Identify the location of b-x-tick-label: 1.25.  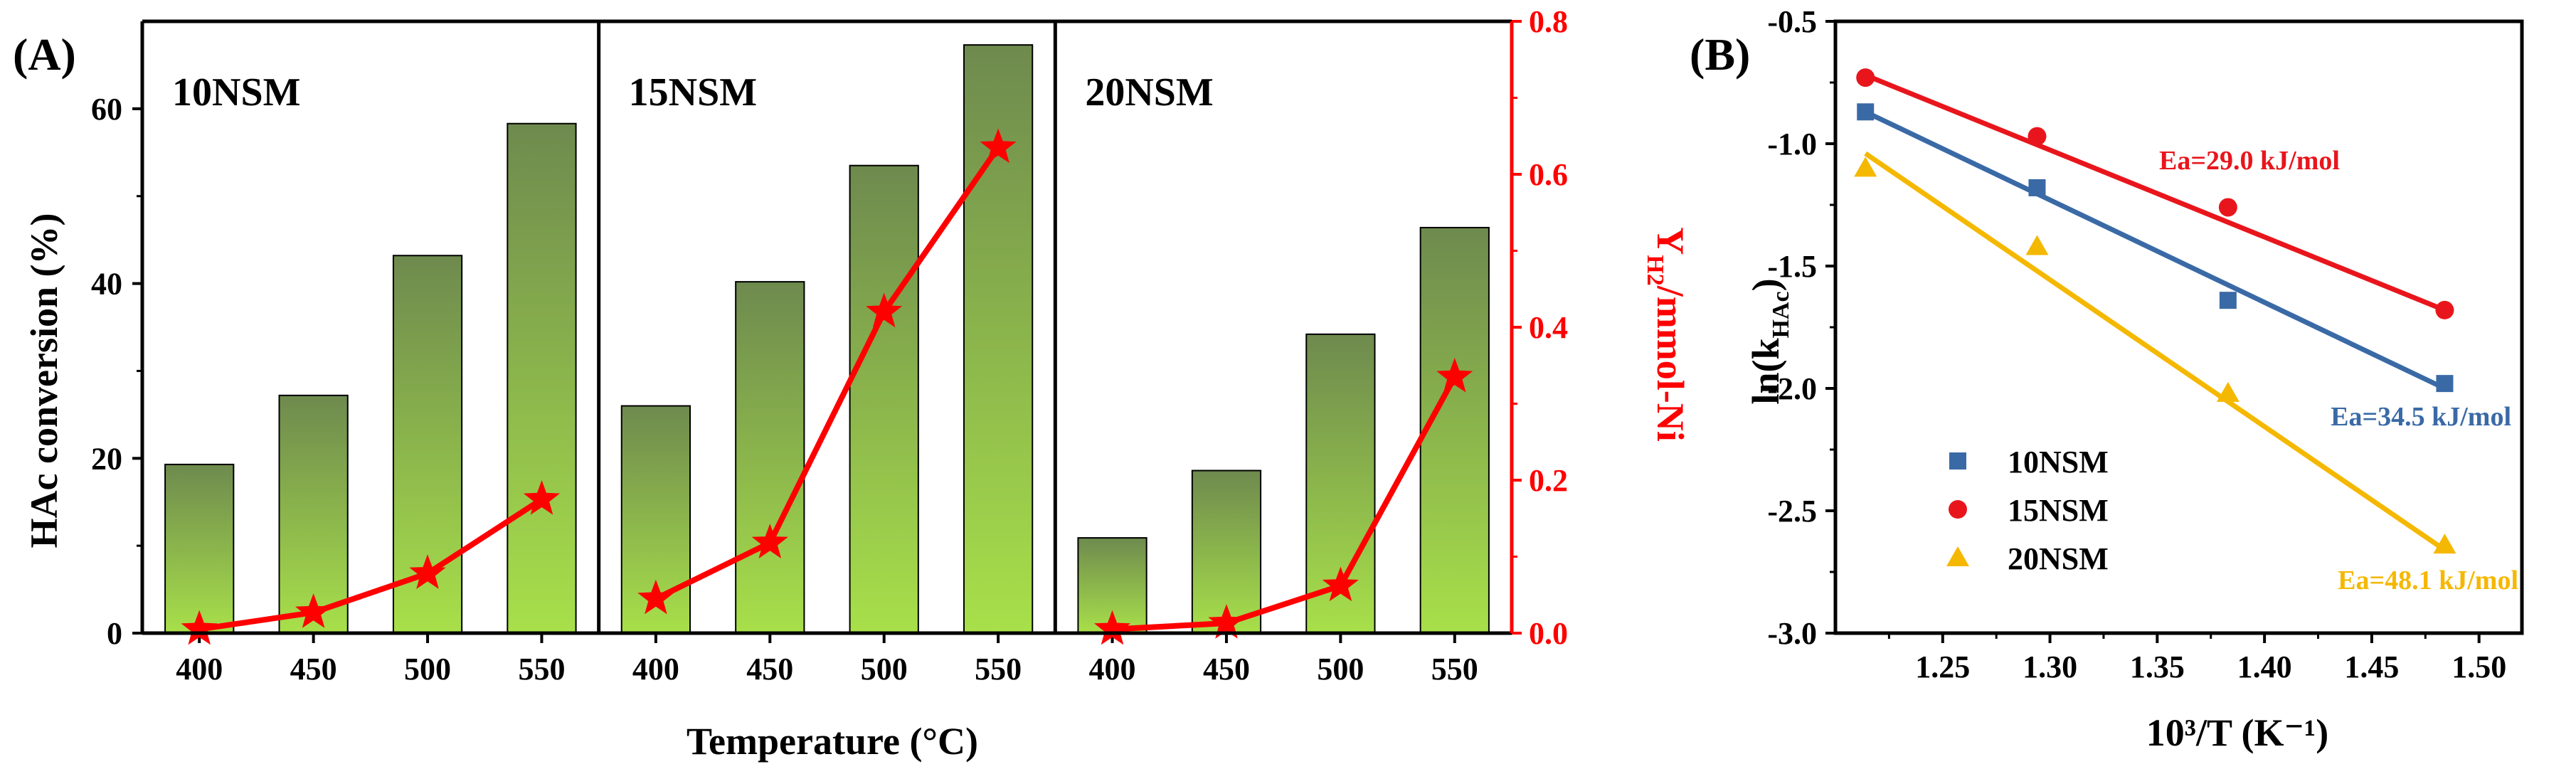
(1943, 666).